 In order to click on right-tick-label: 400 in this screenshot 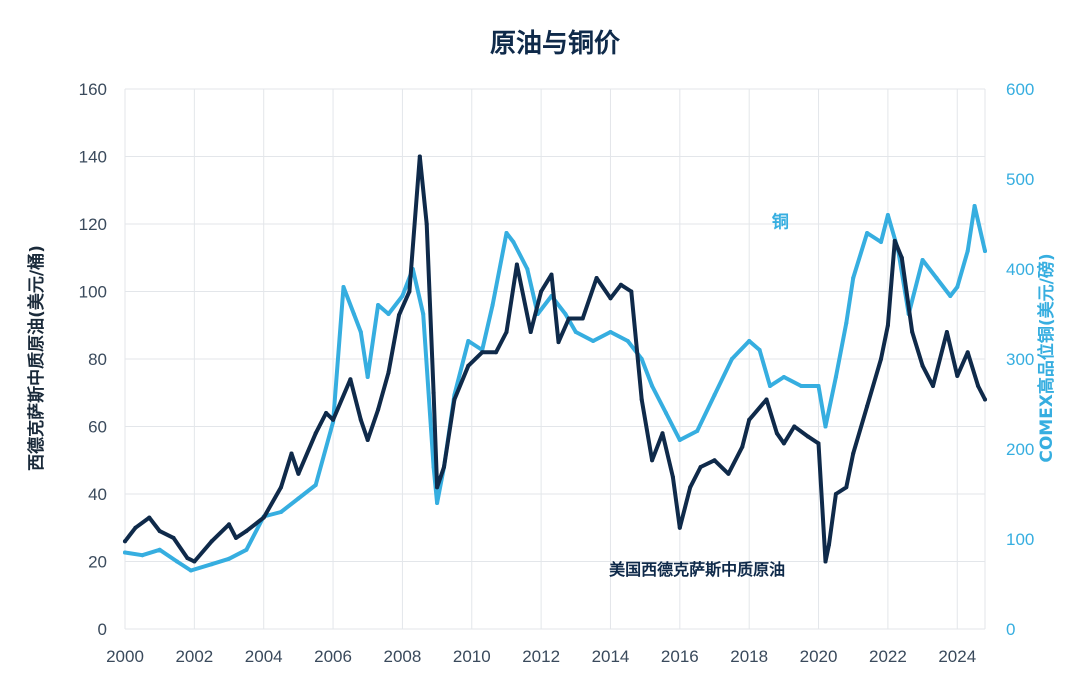, I will do `click(1020, 269)`.